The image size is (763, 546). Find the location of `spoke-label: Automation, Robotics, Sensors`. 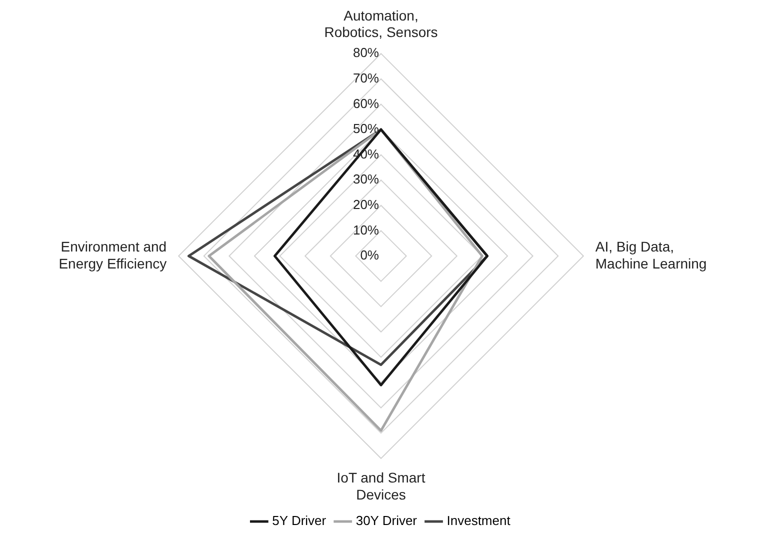

spoke-label: Automation, Robotics, Sensors is located at coordinates (381, 23).